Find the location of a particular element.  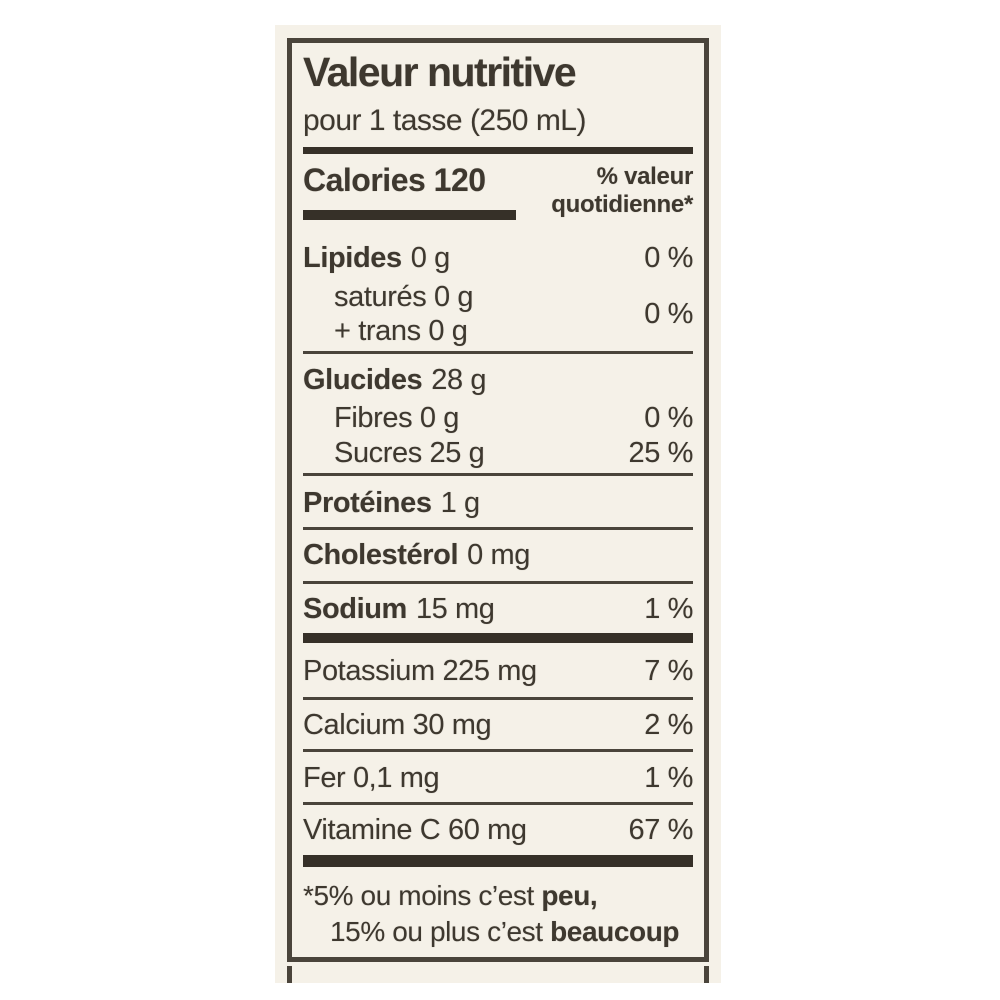

row-saturated: saturés 0 g is located at coordinates (404, 297).